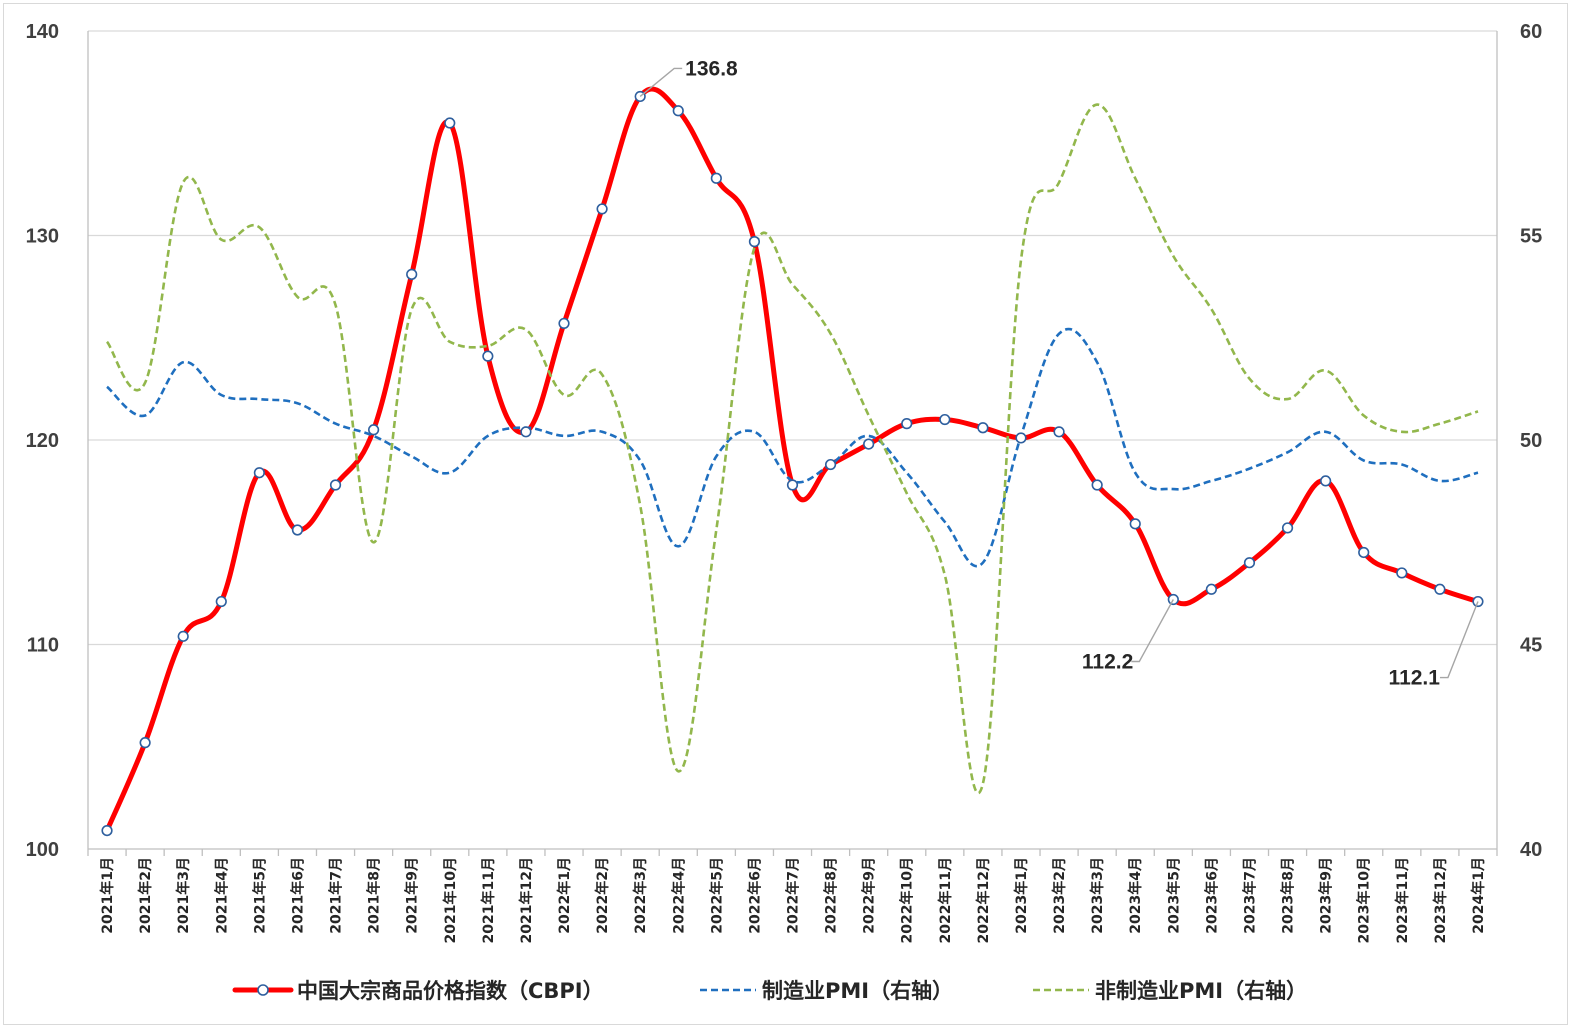 The height and width of the screenshot is (1030, 1573). Describe the element at coordinates (1211, 895) in the screenshot. I see `x-tick-label: 2023年6月` at that location.